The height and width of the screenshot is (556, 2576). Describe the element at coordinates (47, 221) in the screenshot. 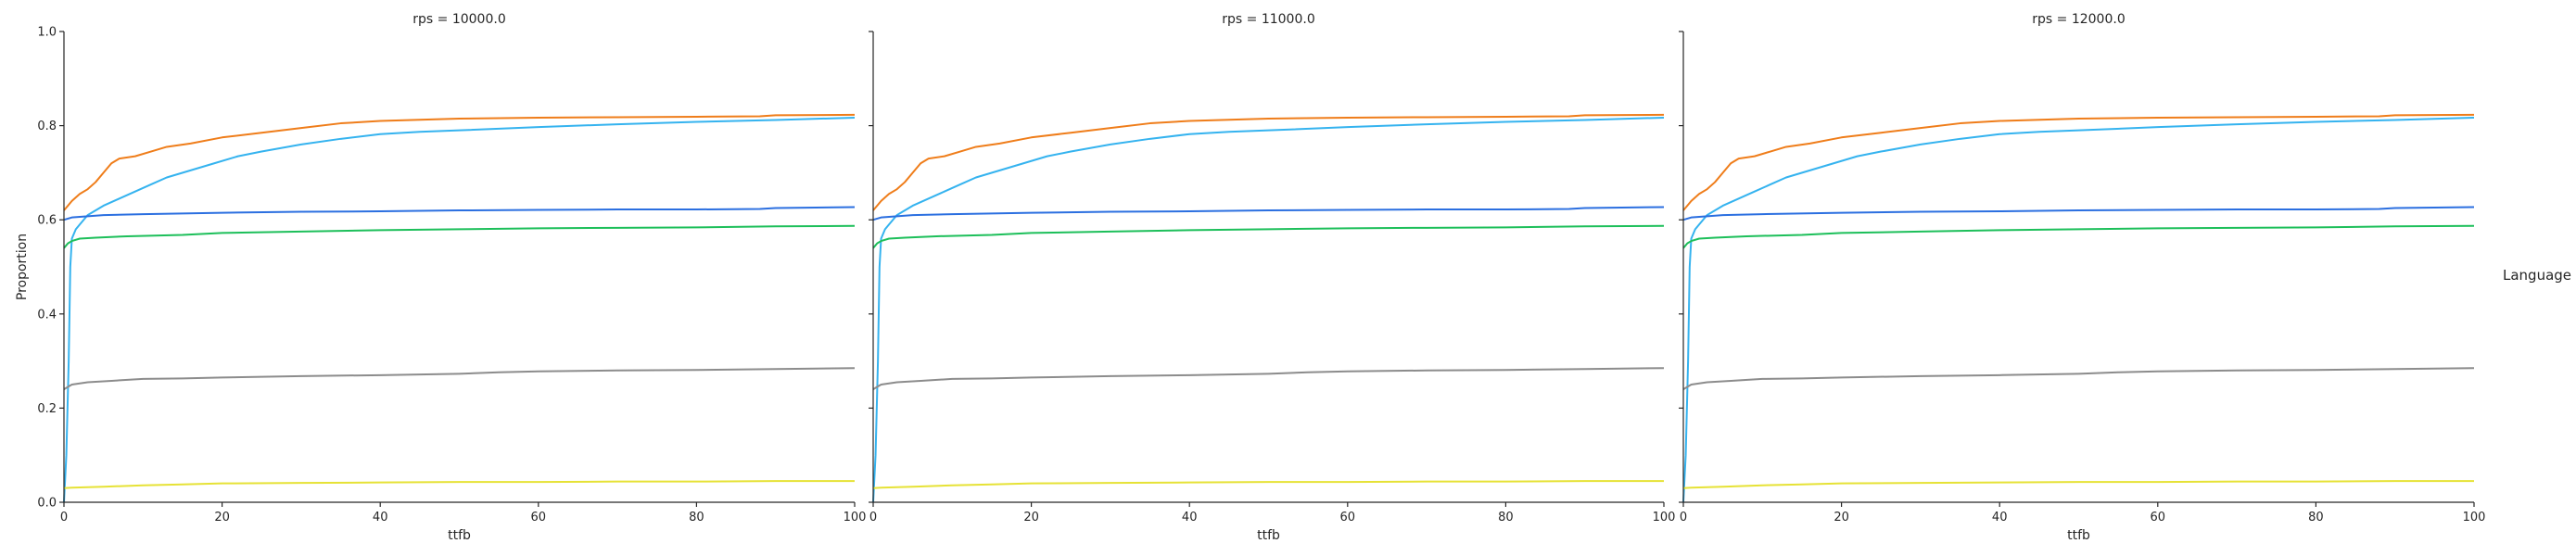

I see `y-tick-label: 0.6` at that location.